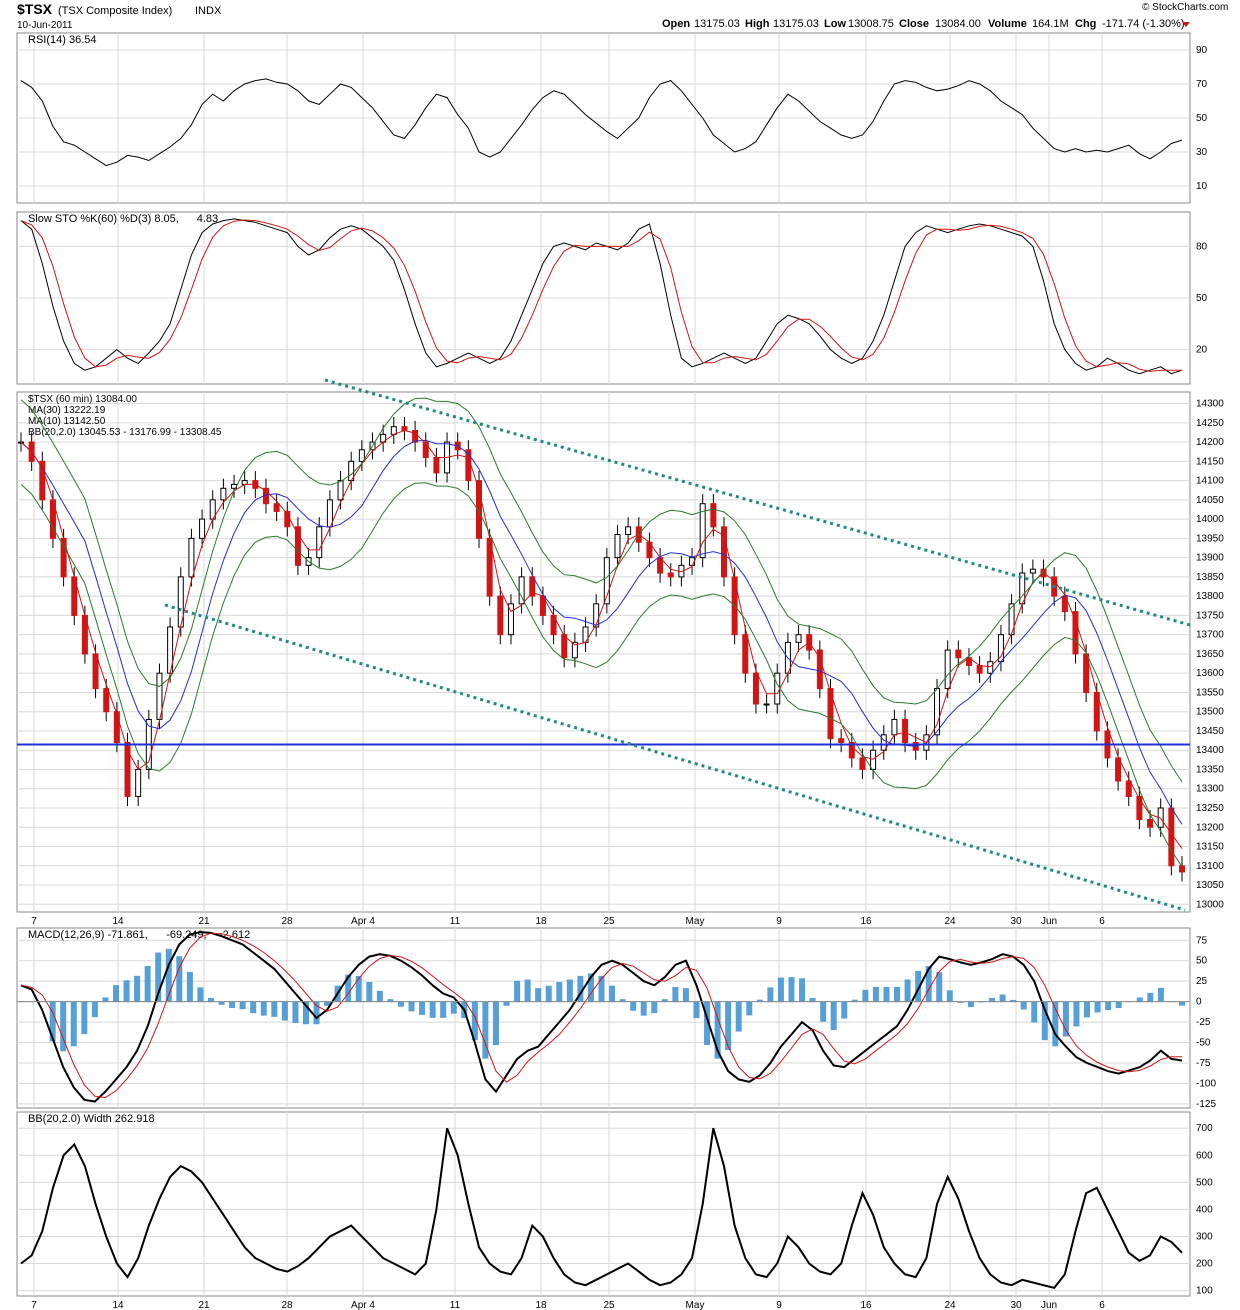  Describe the element at coordinates (1202, 961) in the screenshot. I see `y-tick-label: 50` at that location.